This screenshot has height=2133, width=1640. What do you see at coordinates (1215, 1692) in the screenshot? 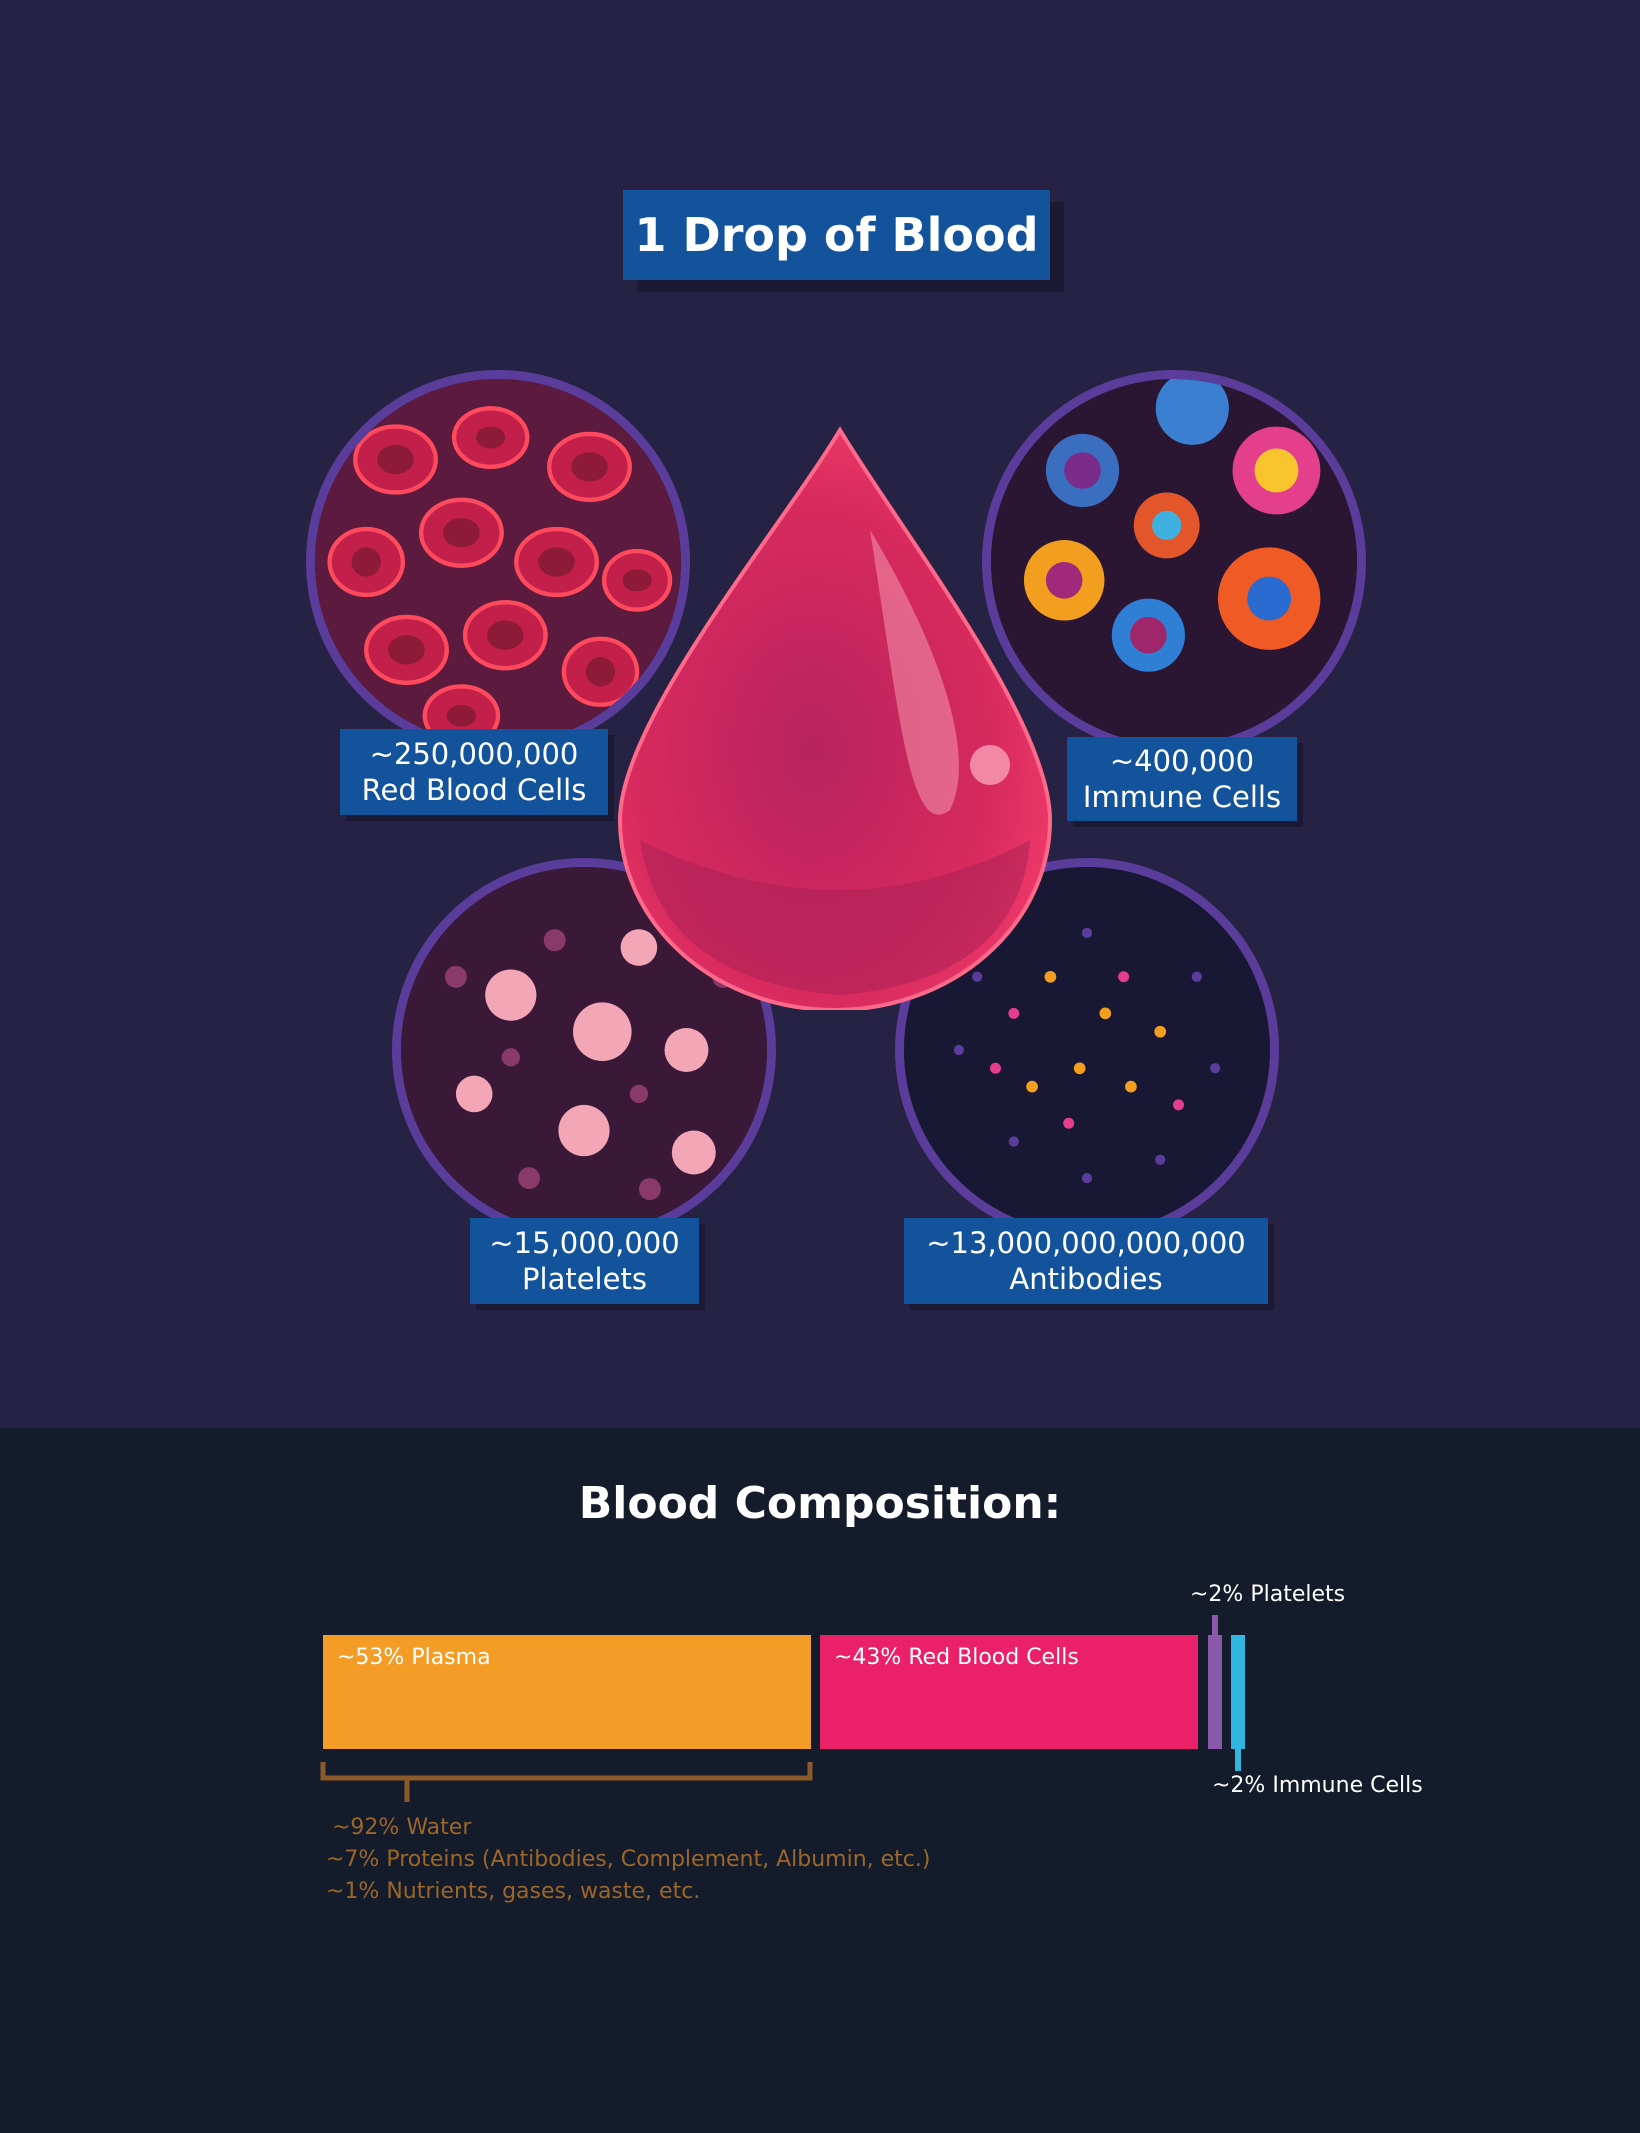
I see `platelets-bar` at bounding box center [1215, 1692].